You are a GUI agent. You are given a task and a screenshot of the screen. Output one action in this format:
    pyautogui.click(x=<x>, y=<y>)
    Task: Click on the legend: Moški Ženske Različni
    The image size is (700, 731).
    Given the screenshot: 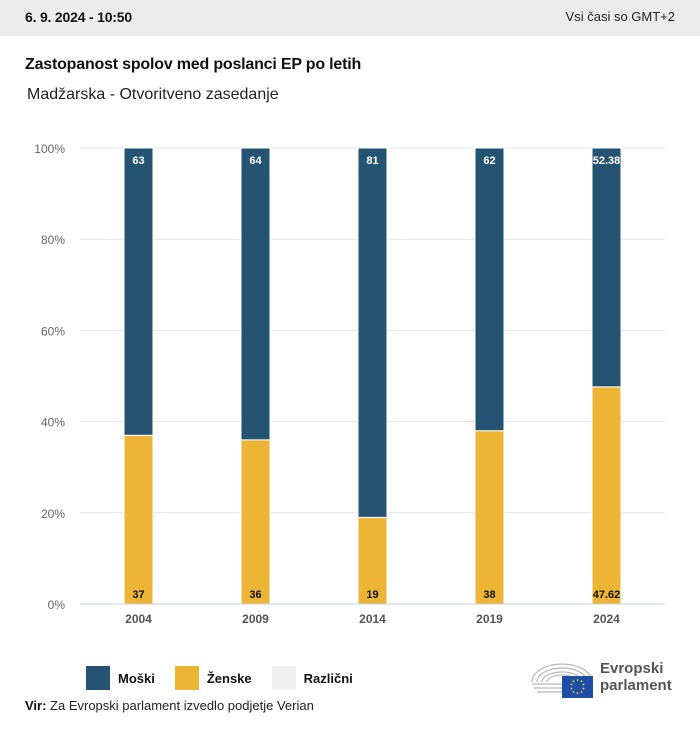 What is the action you would take?
    pyautogui.click(x=229, y=678)
    